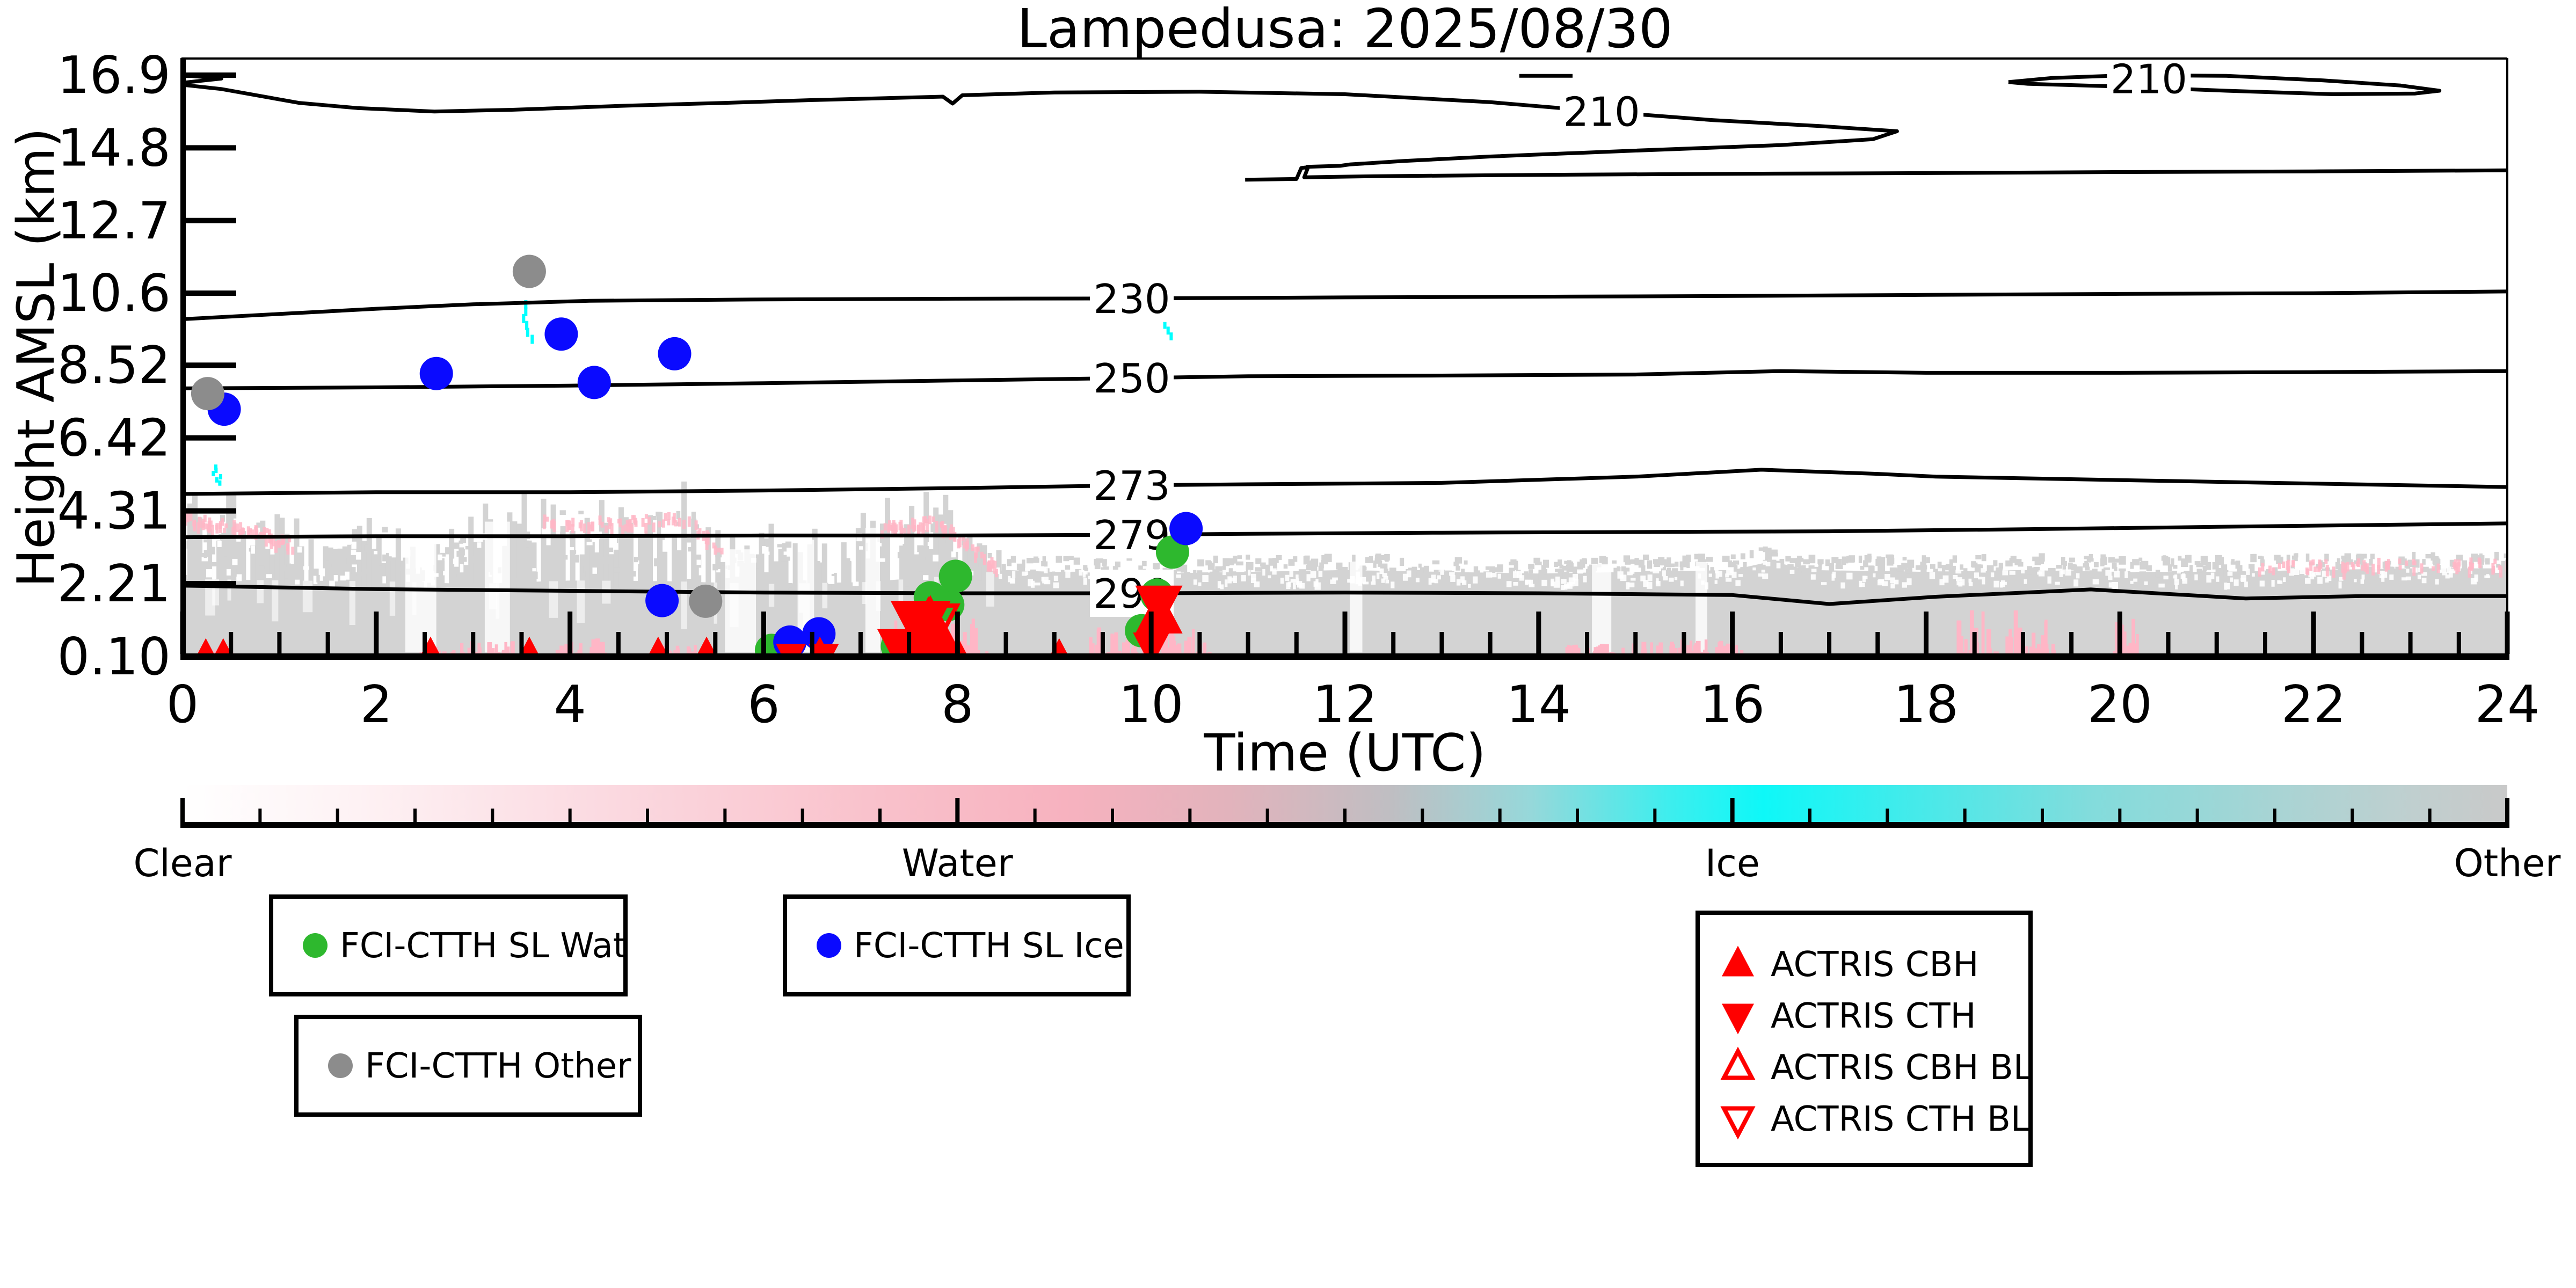 This screenshot has width=2576, height=1288. Describe the element at coordinates (114, 148) in the screenshot. I see `y-tick-label: 14.8` at that location.